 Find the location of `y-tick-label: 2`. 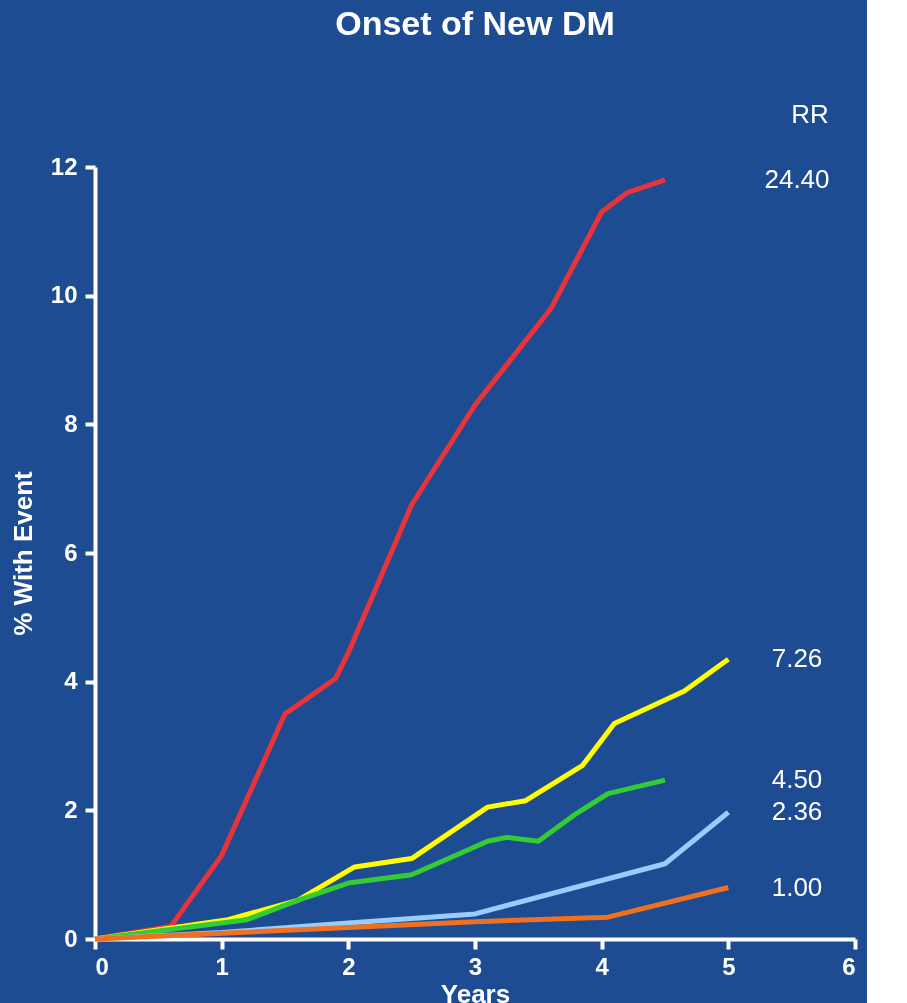

y-tick-label: 2 is located at coordinates (71, 809).